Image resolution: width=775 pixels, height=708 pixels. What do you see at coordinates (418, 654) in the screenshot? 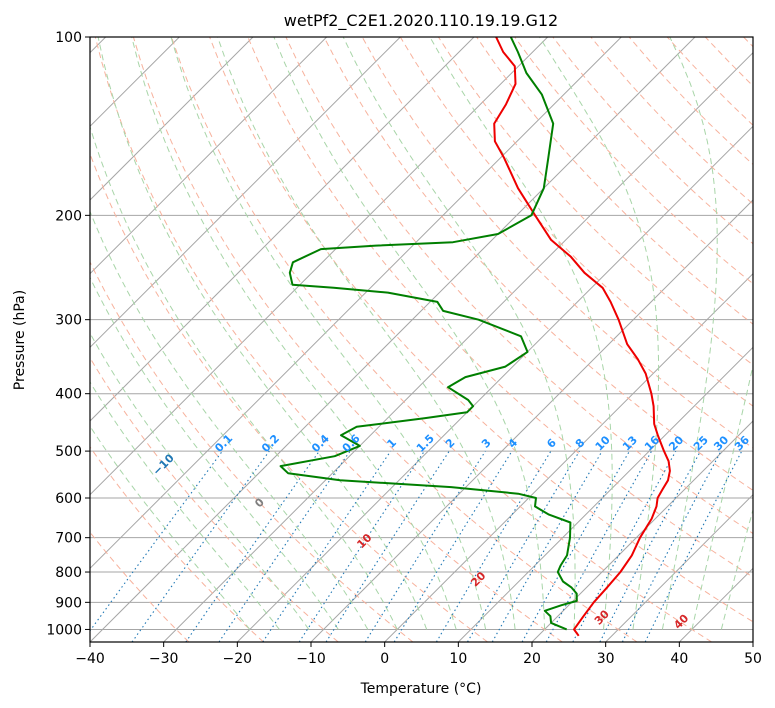
I see `x-axis: −40 −30 −20 −10 0 10 20 30 40 50` at bounding box center [418, 654].